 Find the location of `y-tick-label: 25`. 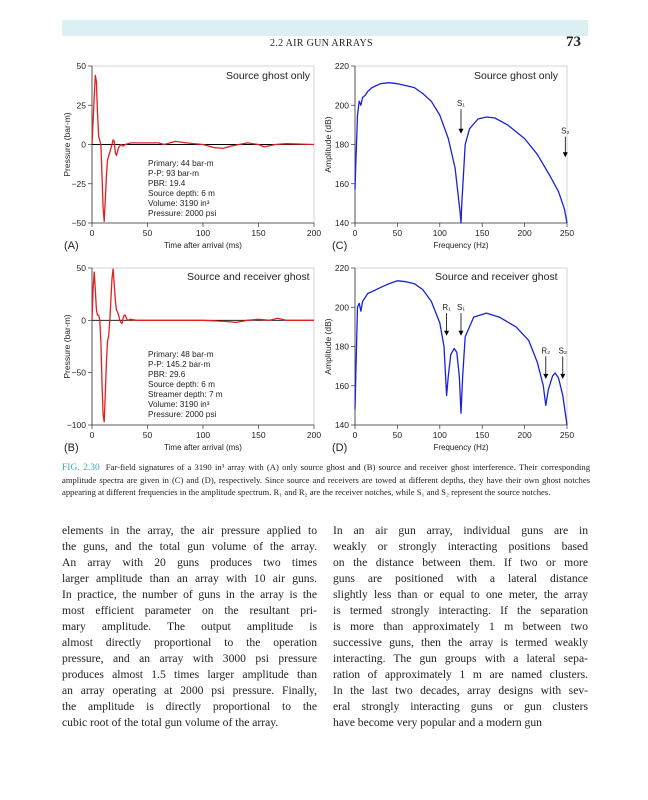

y-tick-label: 25 is located at coordinates (82, 105).